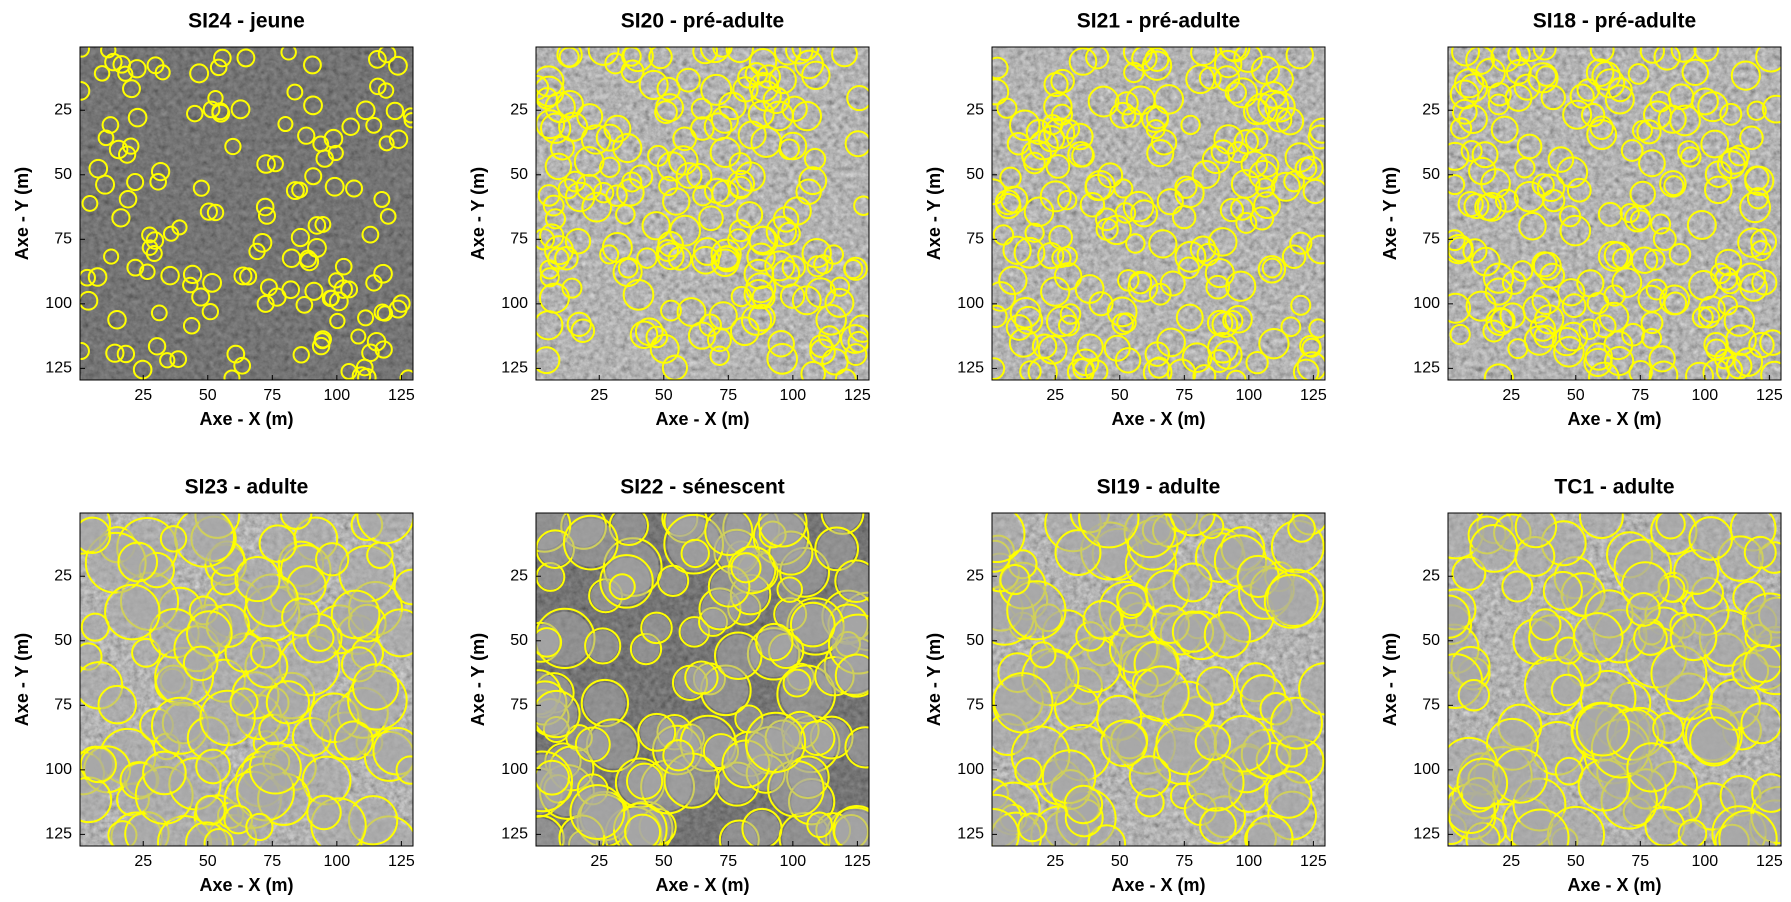  Describe the element at coordinates (1614, 487) in the screenshot. I see `chart-title: TC1 - adulte` at that location.